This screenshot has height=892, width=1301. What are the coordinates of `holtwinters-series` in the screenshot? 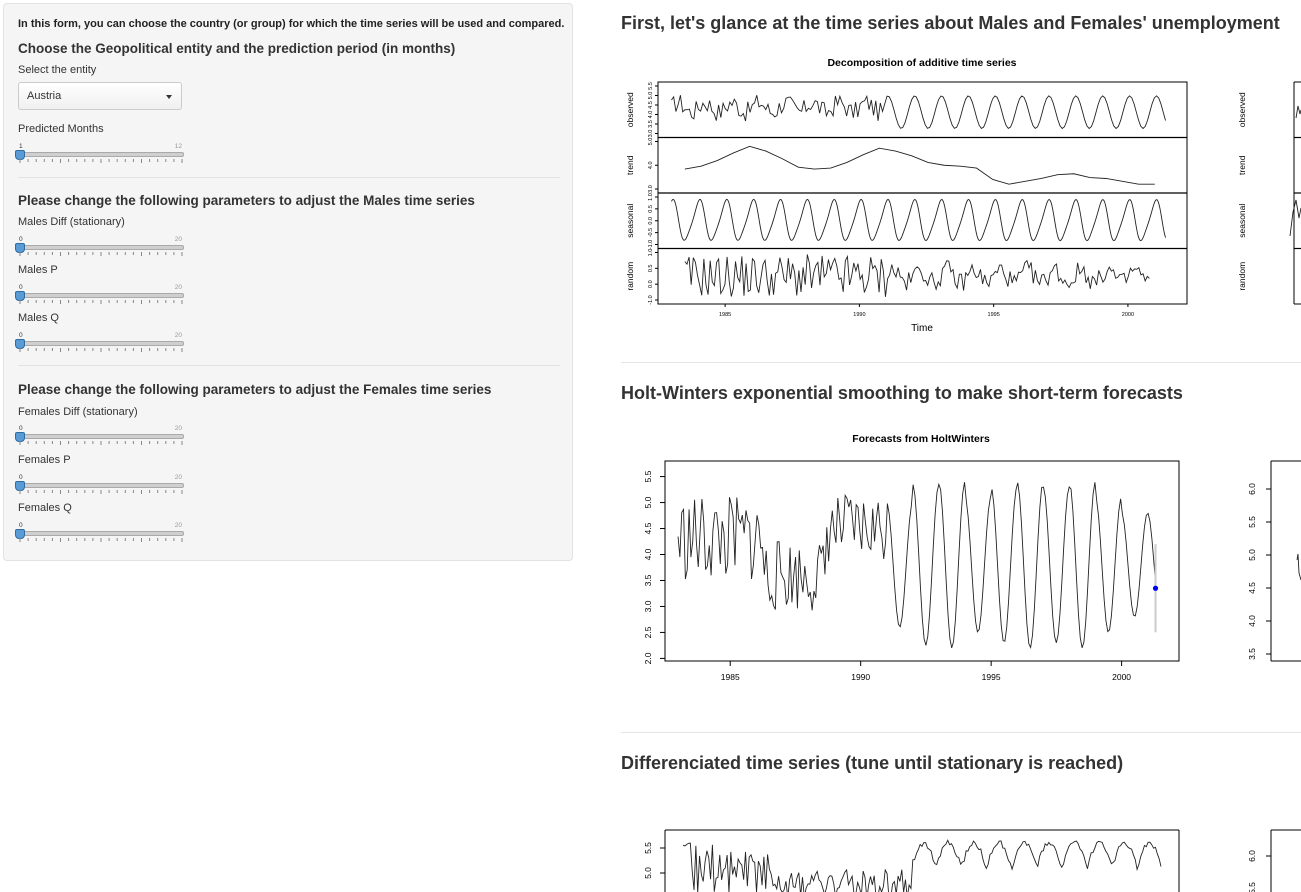 It's located at (1298, 567).